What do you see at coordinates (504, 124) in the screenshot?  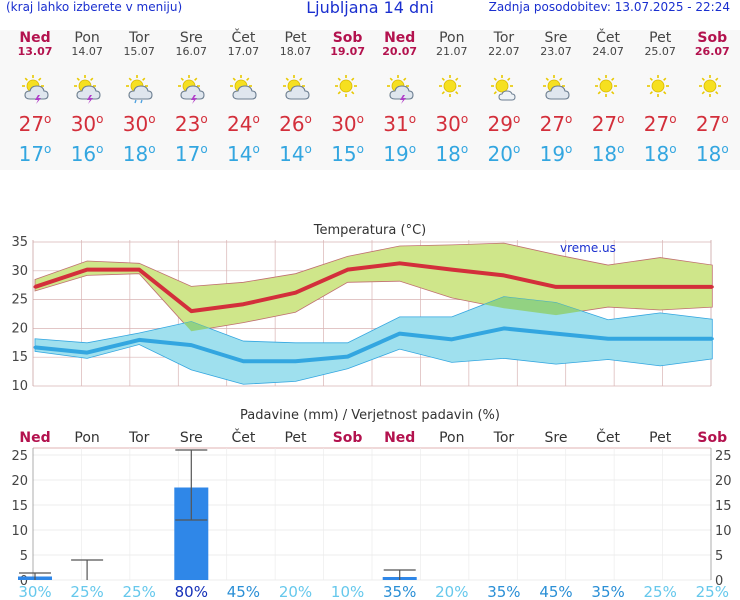 I see `max-temp: 29o` at bounding box center [504, 124].